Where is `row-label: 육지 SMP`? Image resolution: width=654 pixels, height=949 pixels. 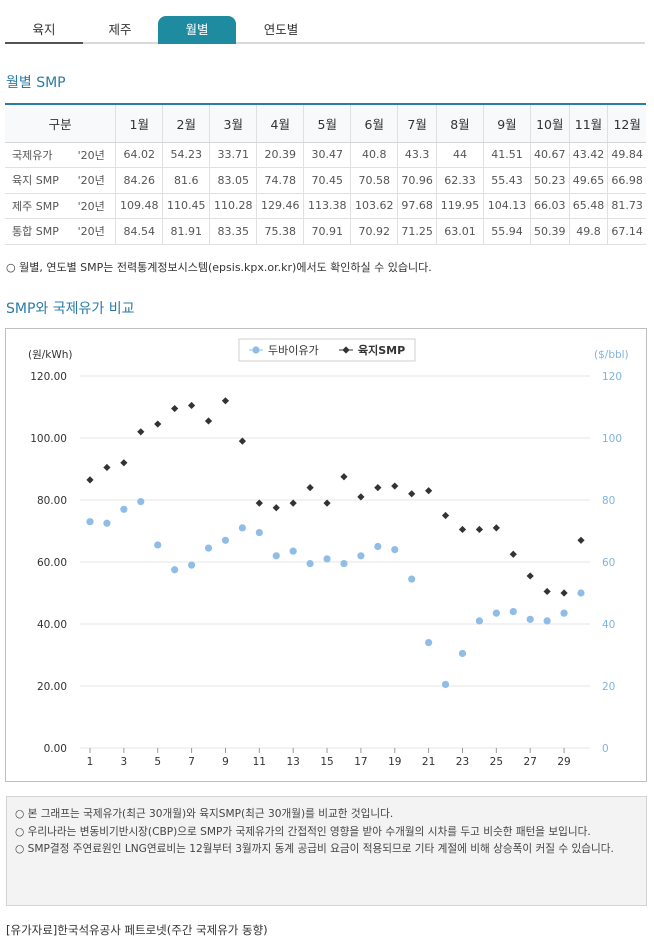 row-label: 육지 SMP is located at coordinates (36, 180).